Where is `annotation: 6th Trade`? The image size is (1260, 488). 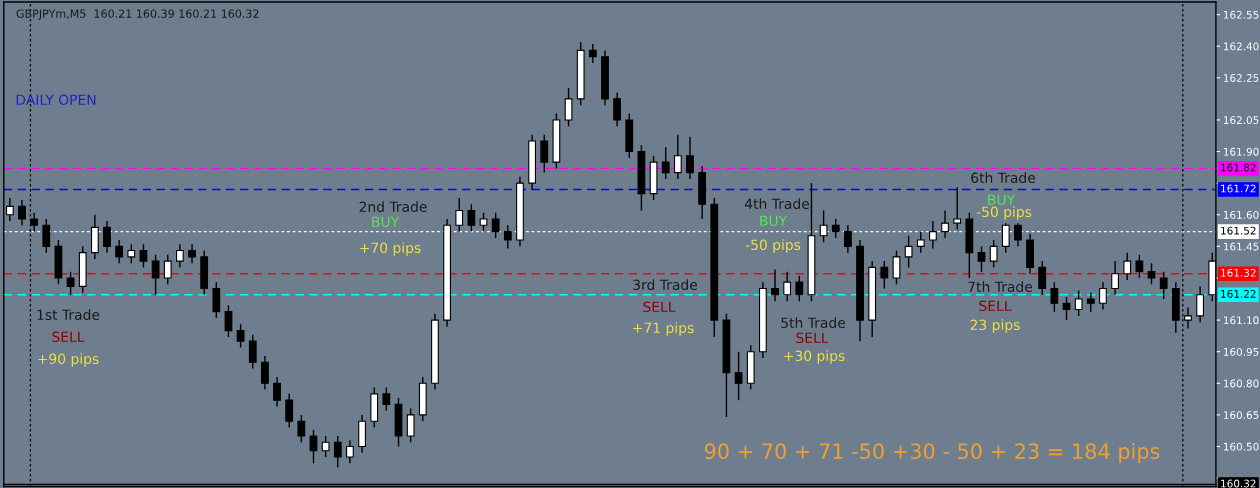
annotation: 6th Trade is located at coordinates (1003, 178).